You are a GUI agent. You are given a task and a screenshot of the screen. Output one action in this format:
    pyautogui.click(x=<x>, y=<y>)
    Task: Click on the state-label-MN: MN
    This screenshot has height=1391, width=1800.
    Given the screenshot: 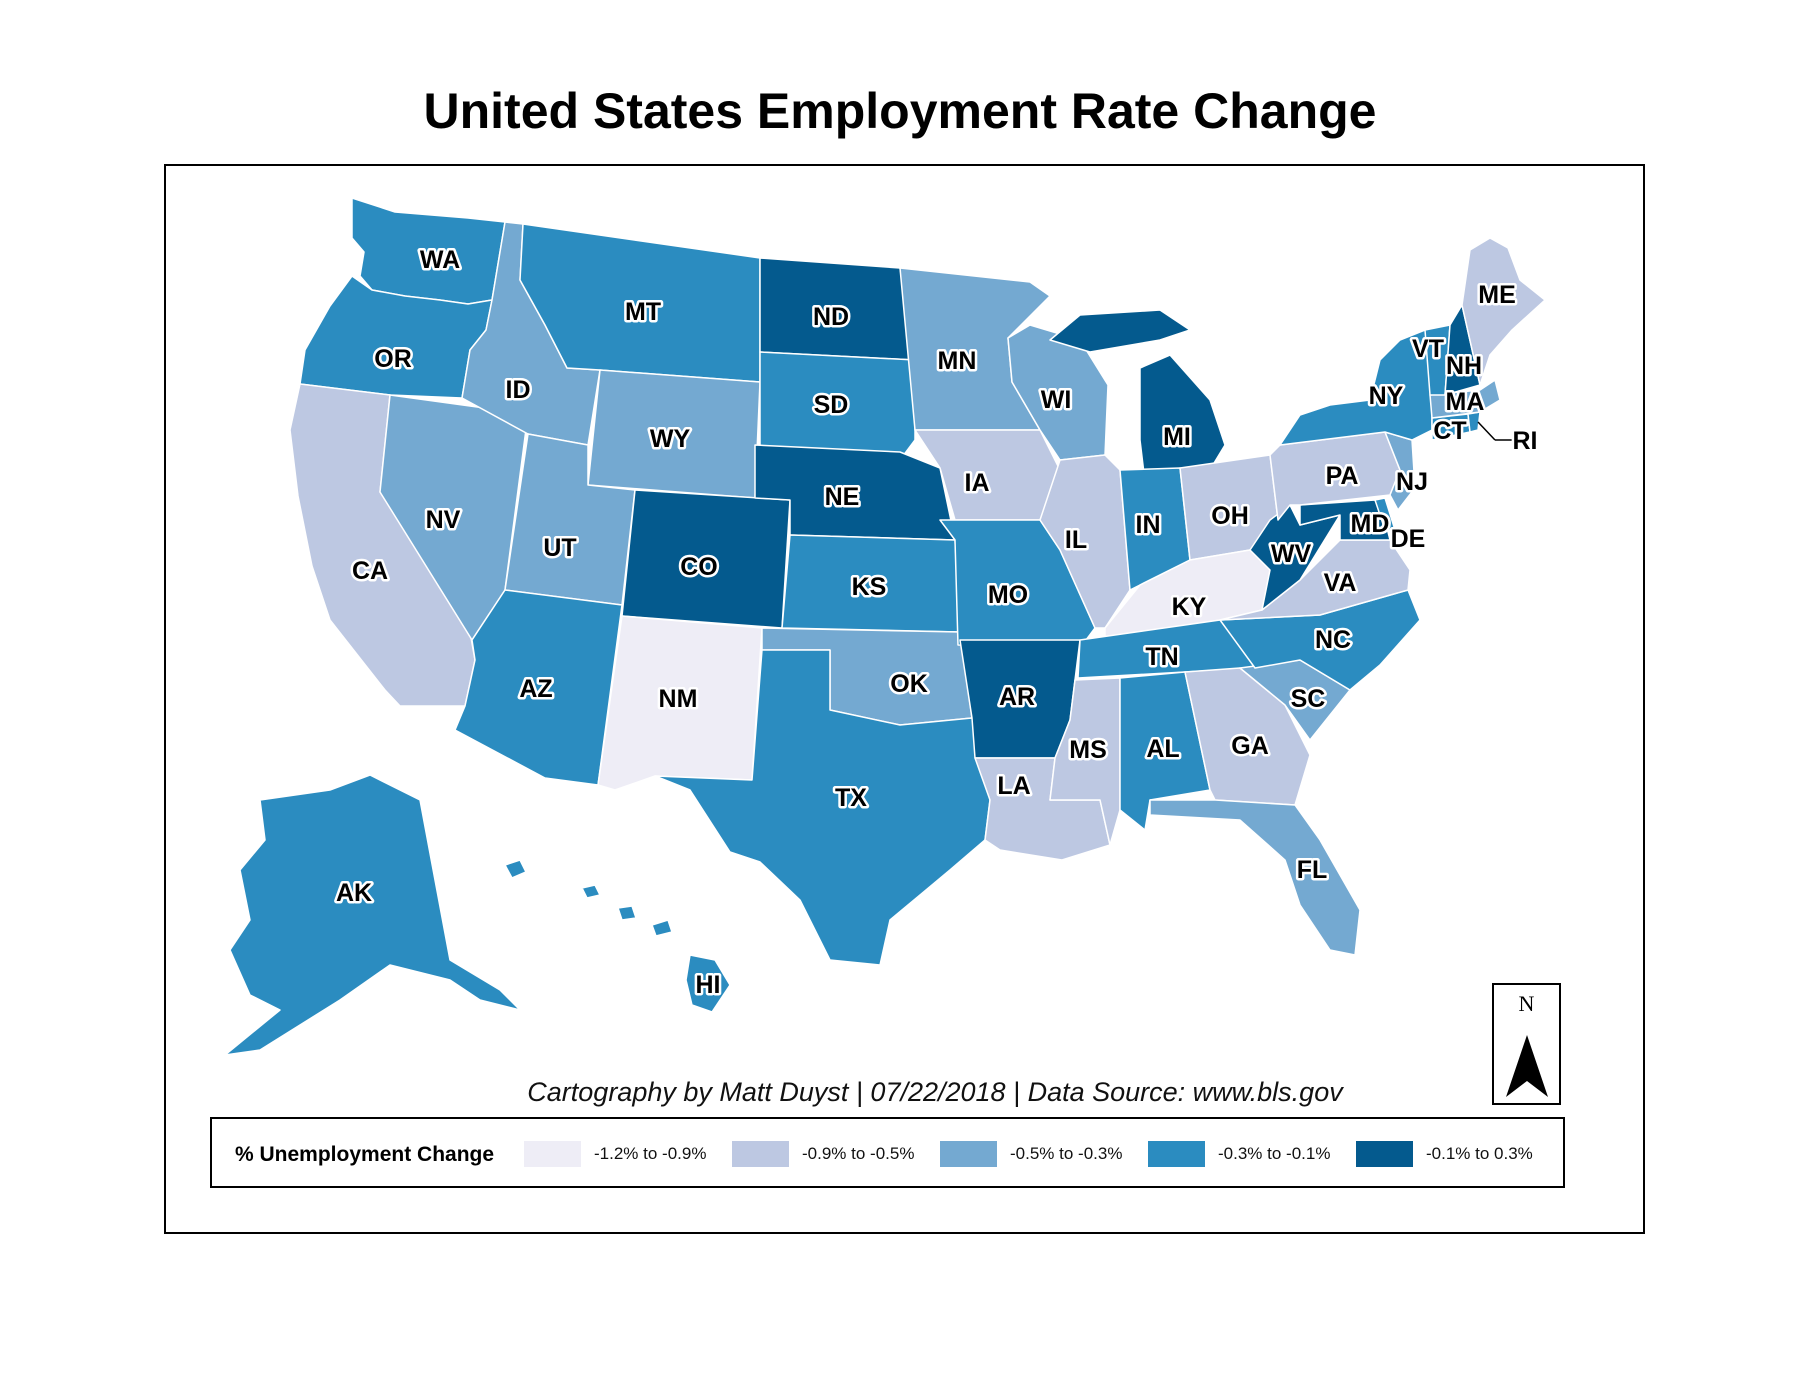 What is the action you would take?
    pyautogui.click(x=957, y=361)
    